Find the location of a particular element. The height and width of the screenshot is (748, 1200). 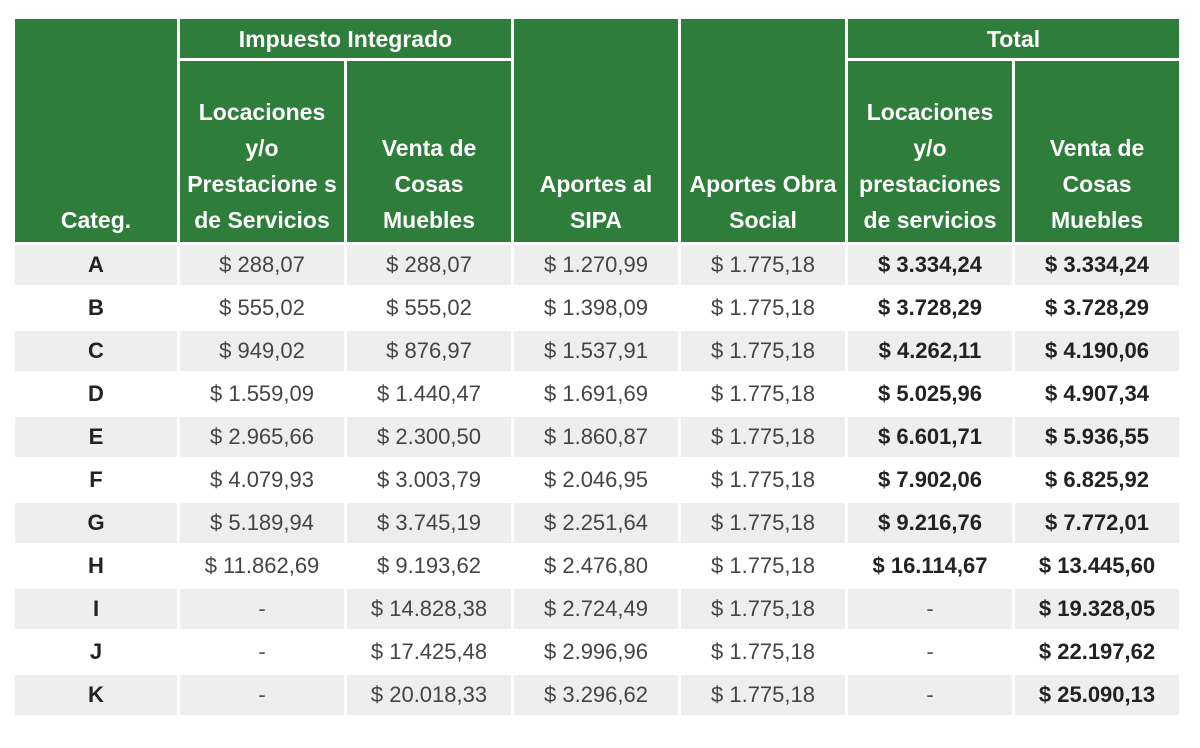

cell-ii-venta: $ 1.440,47 is located at coordinates (429, 394).